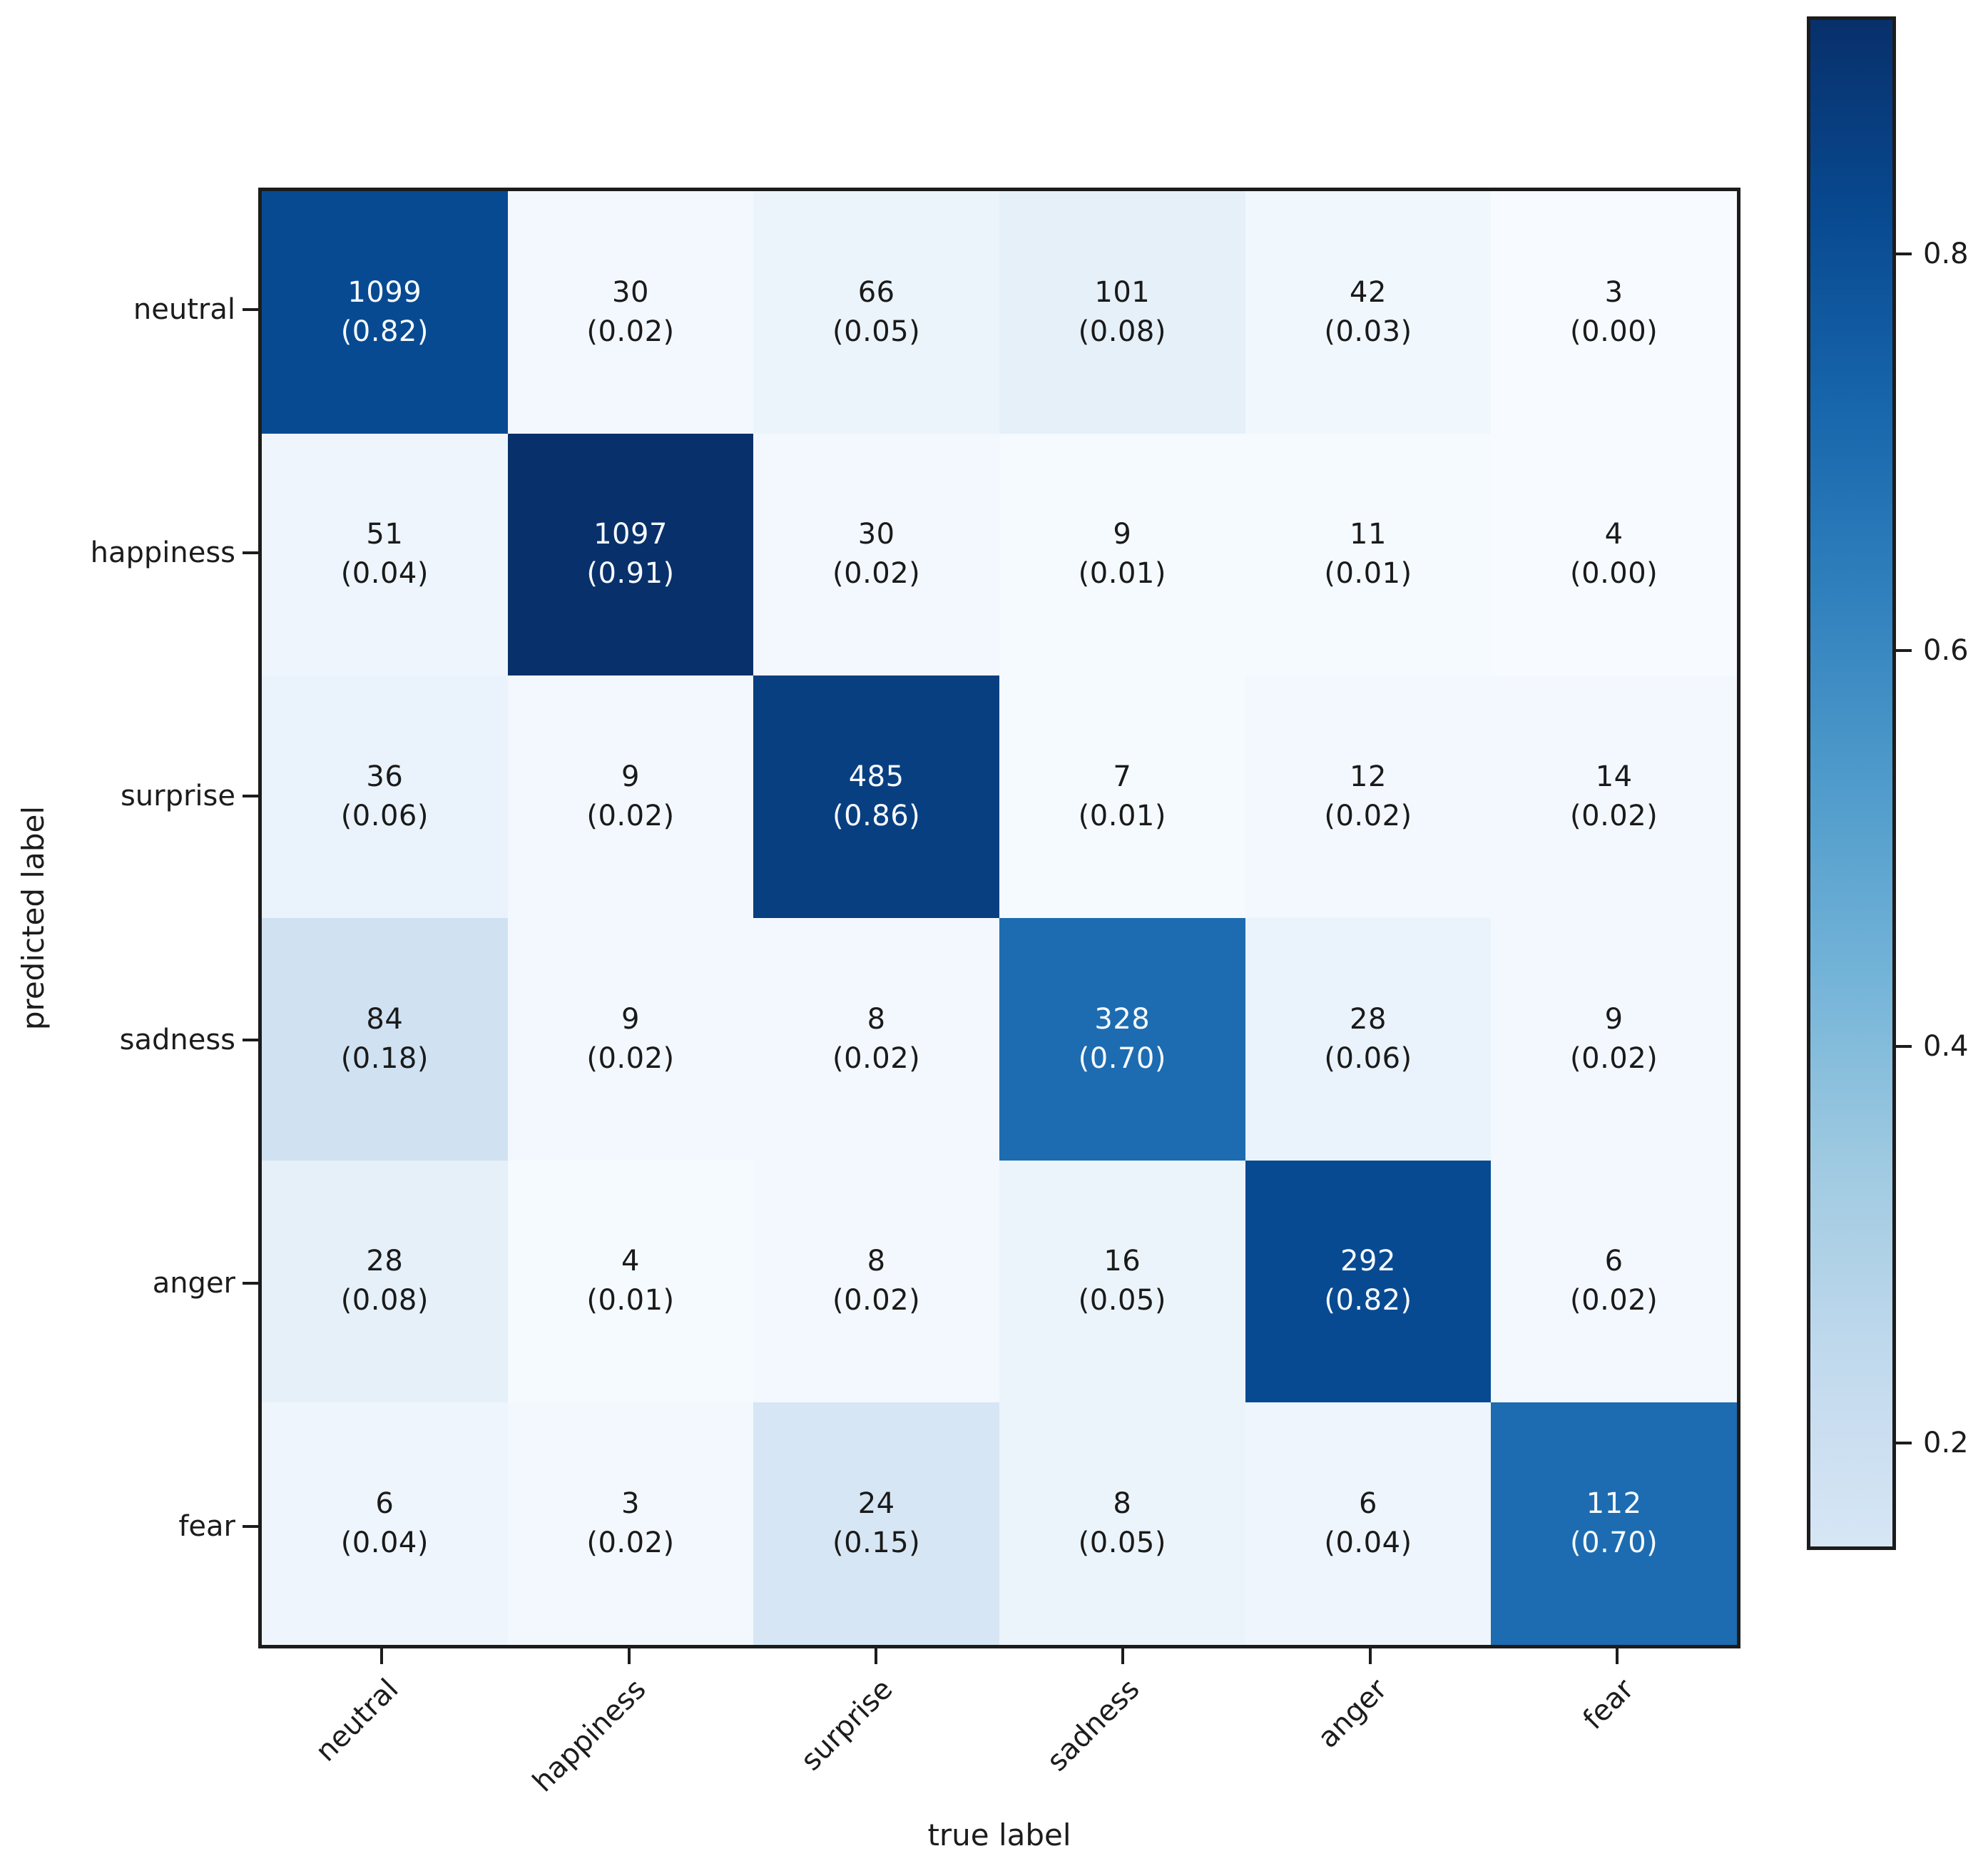 The height and width of the screenshot is (1871, 1988). Describe the element at coordinates (1946, 650) in the screenshot. I see `colorbar-tick-label-0.6: 0.6` at that location.